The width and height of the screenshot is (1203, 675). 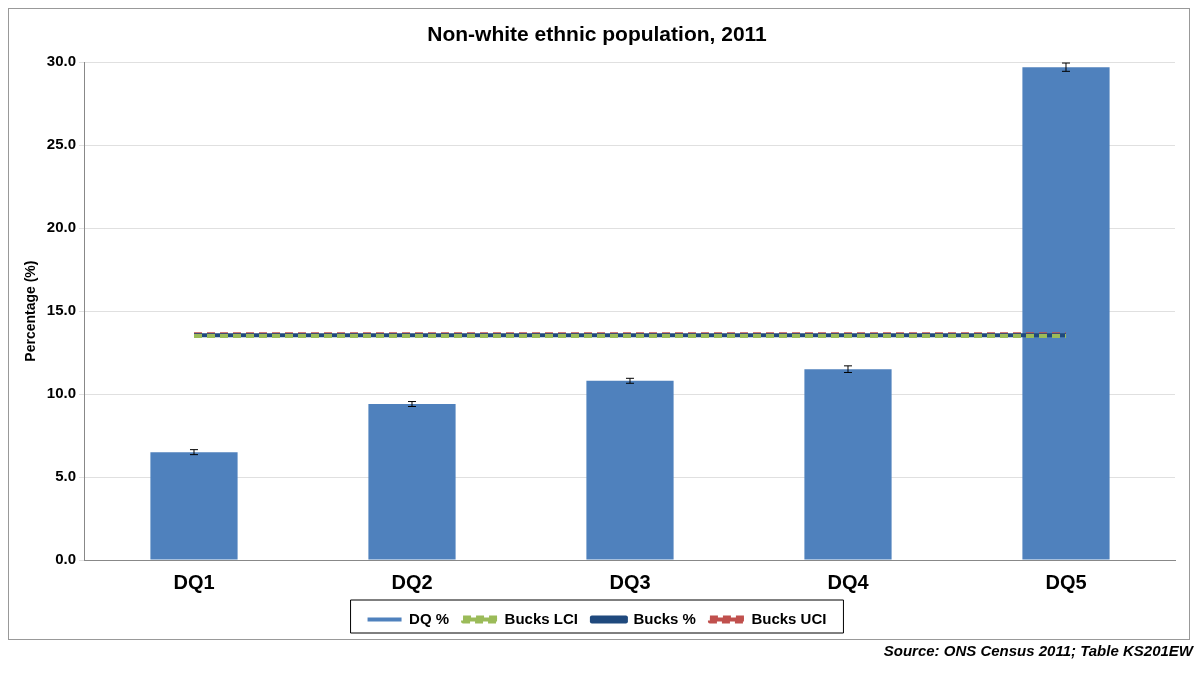 I want to click on chart-title: Non-white ethnic population, 2011, so click(x=597, y=34).